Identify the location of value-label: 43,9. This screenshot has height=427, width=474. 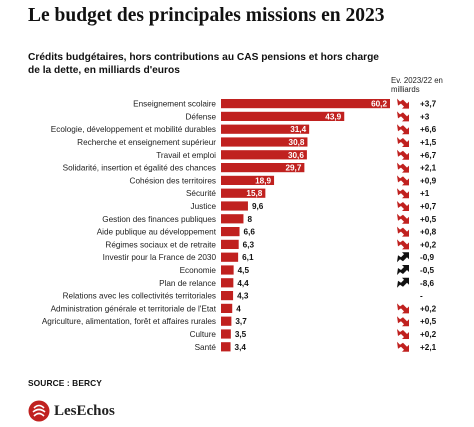
(333, 116).